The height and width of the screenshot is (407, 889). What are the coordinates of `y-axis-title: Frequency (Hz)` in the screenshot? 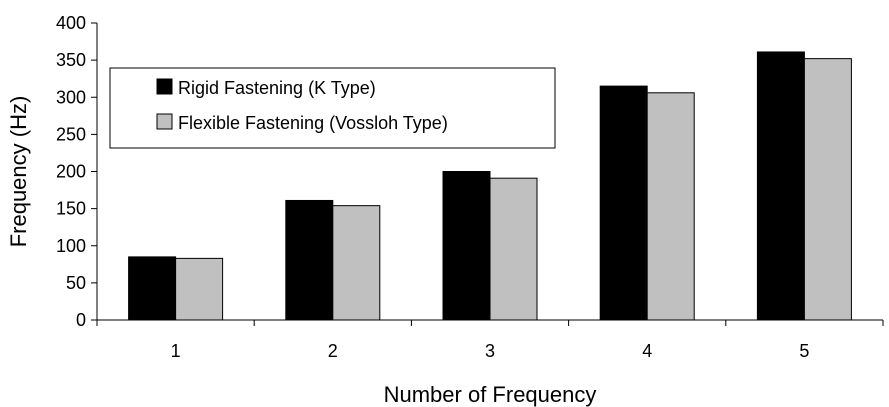 It's located at (18, 172).